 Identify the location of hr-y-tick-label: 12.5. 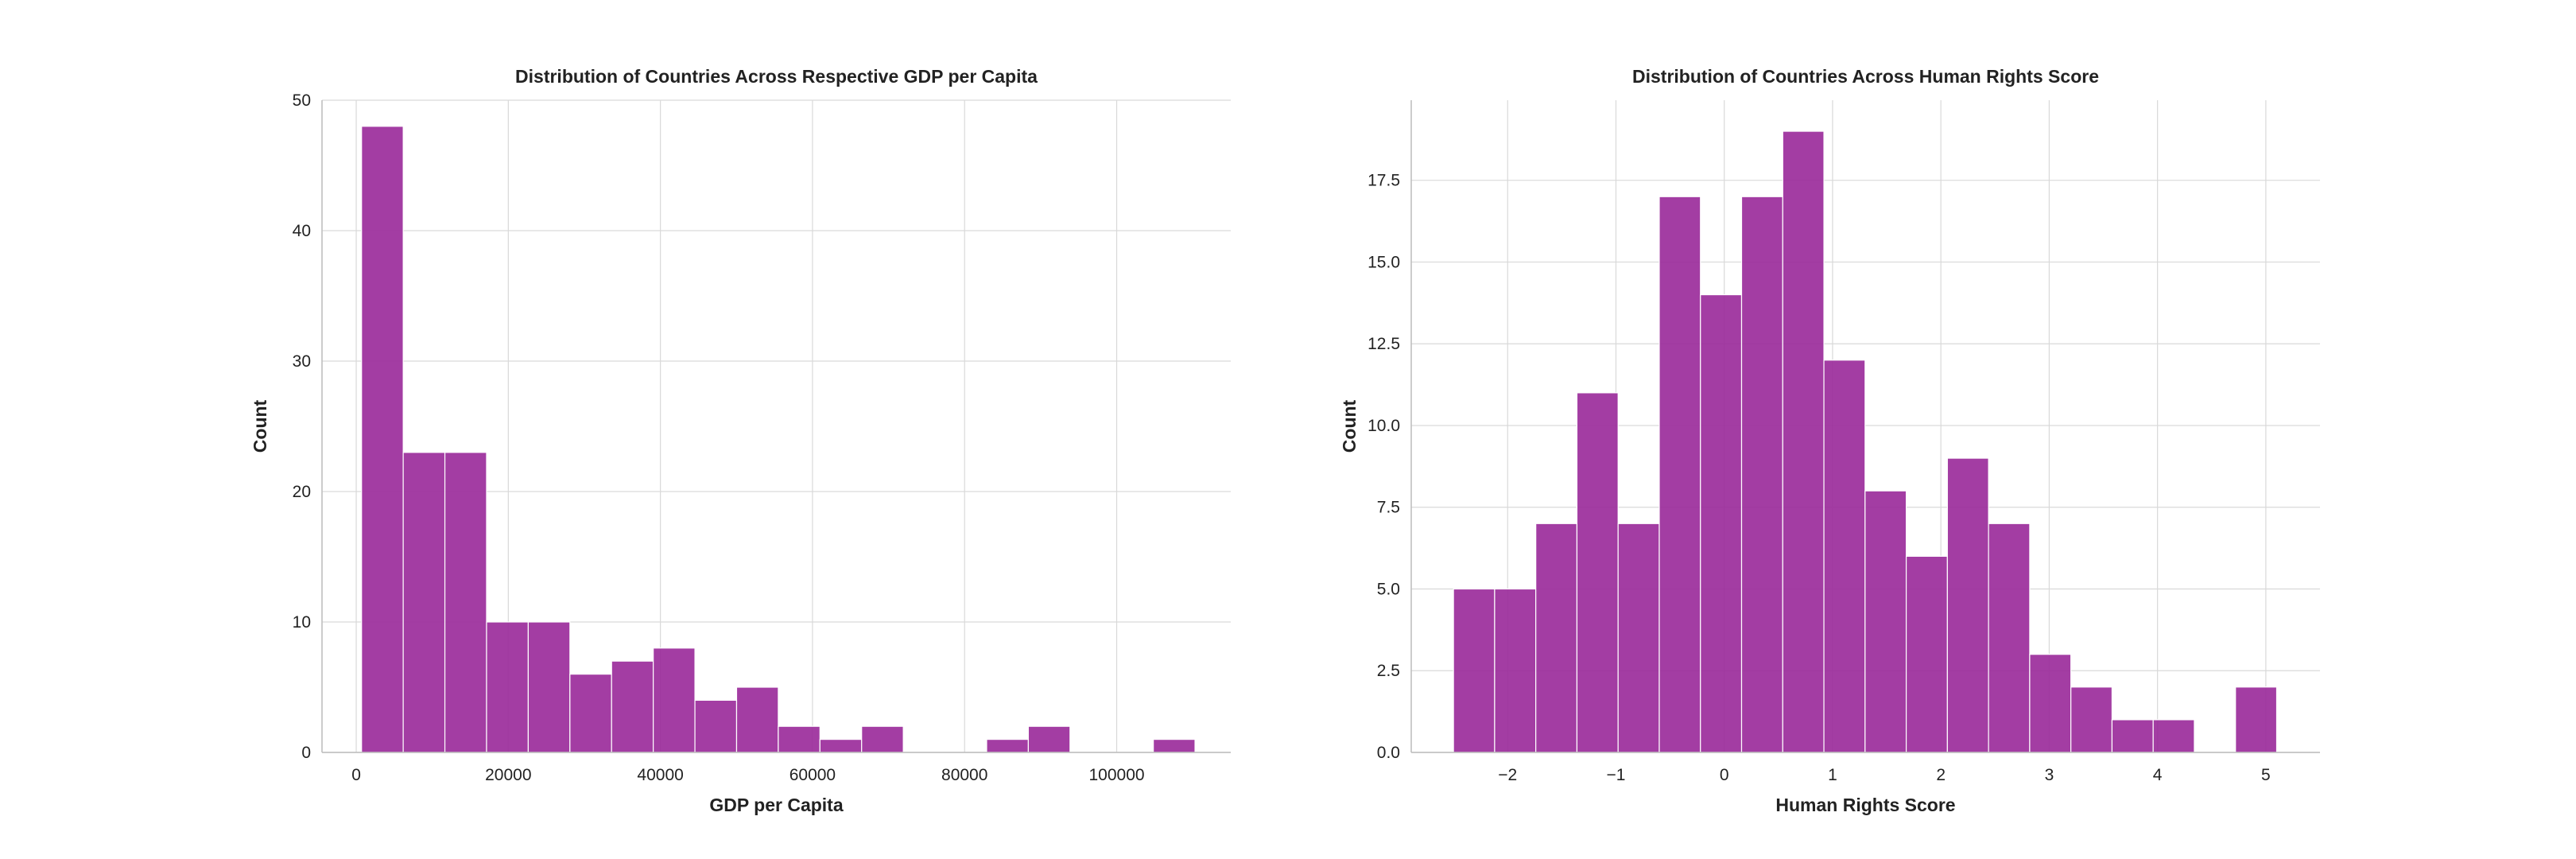
(1384, 344).